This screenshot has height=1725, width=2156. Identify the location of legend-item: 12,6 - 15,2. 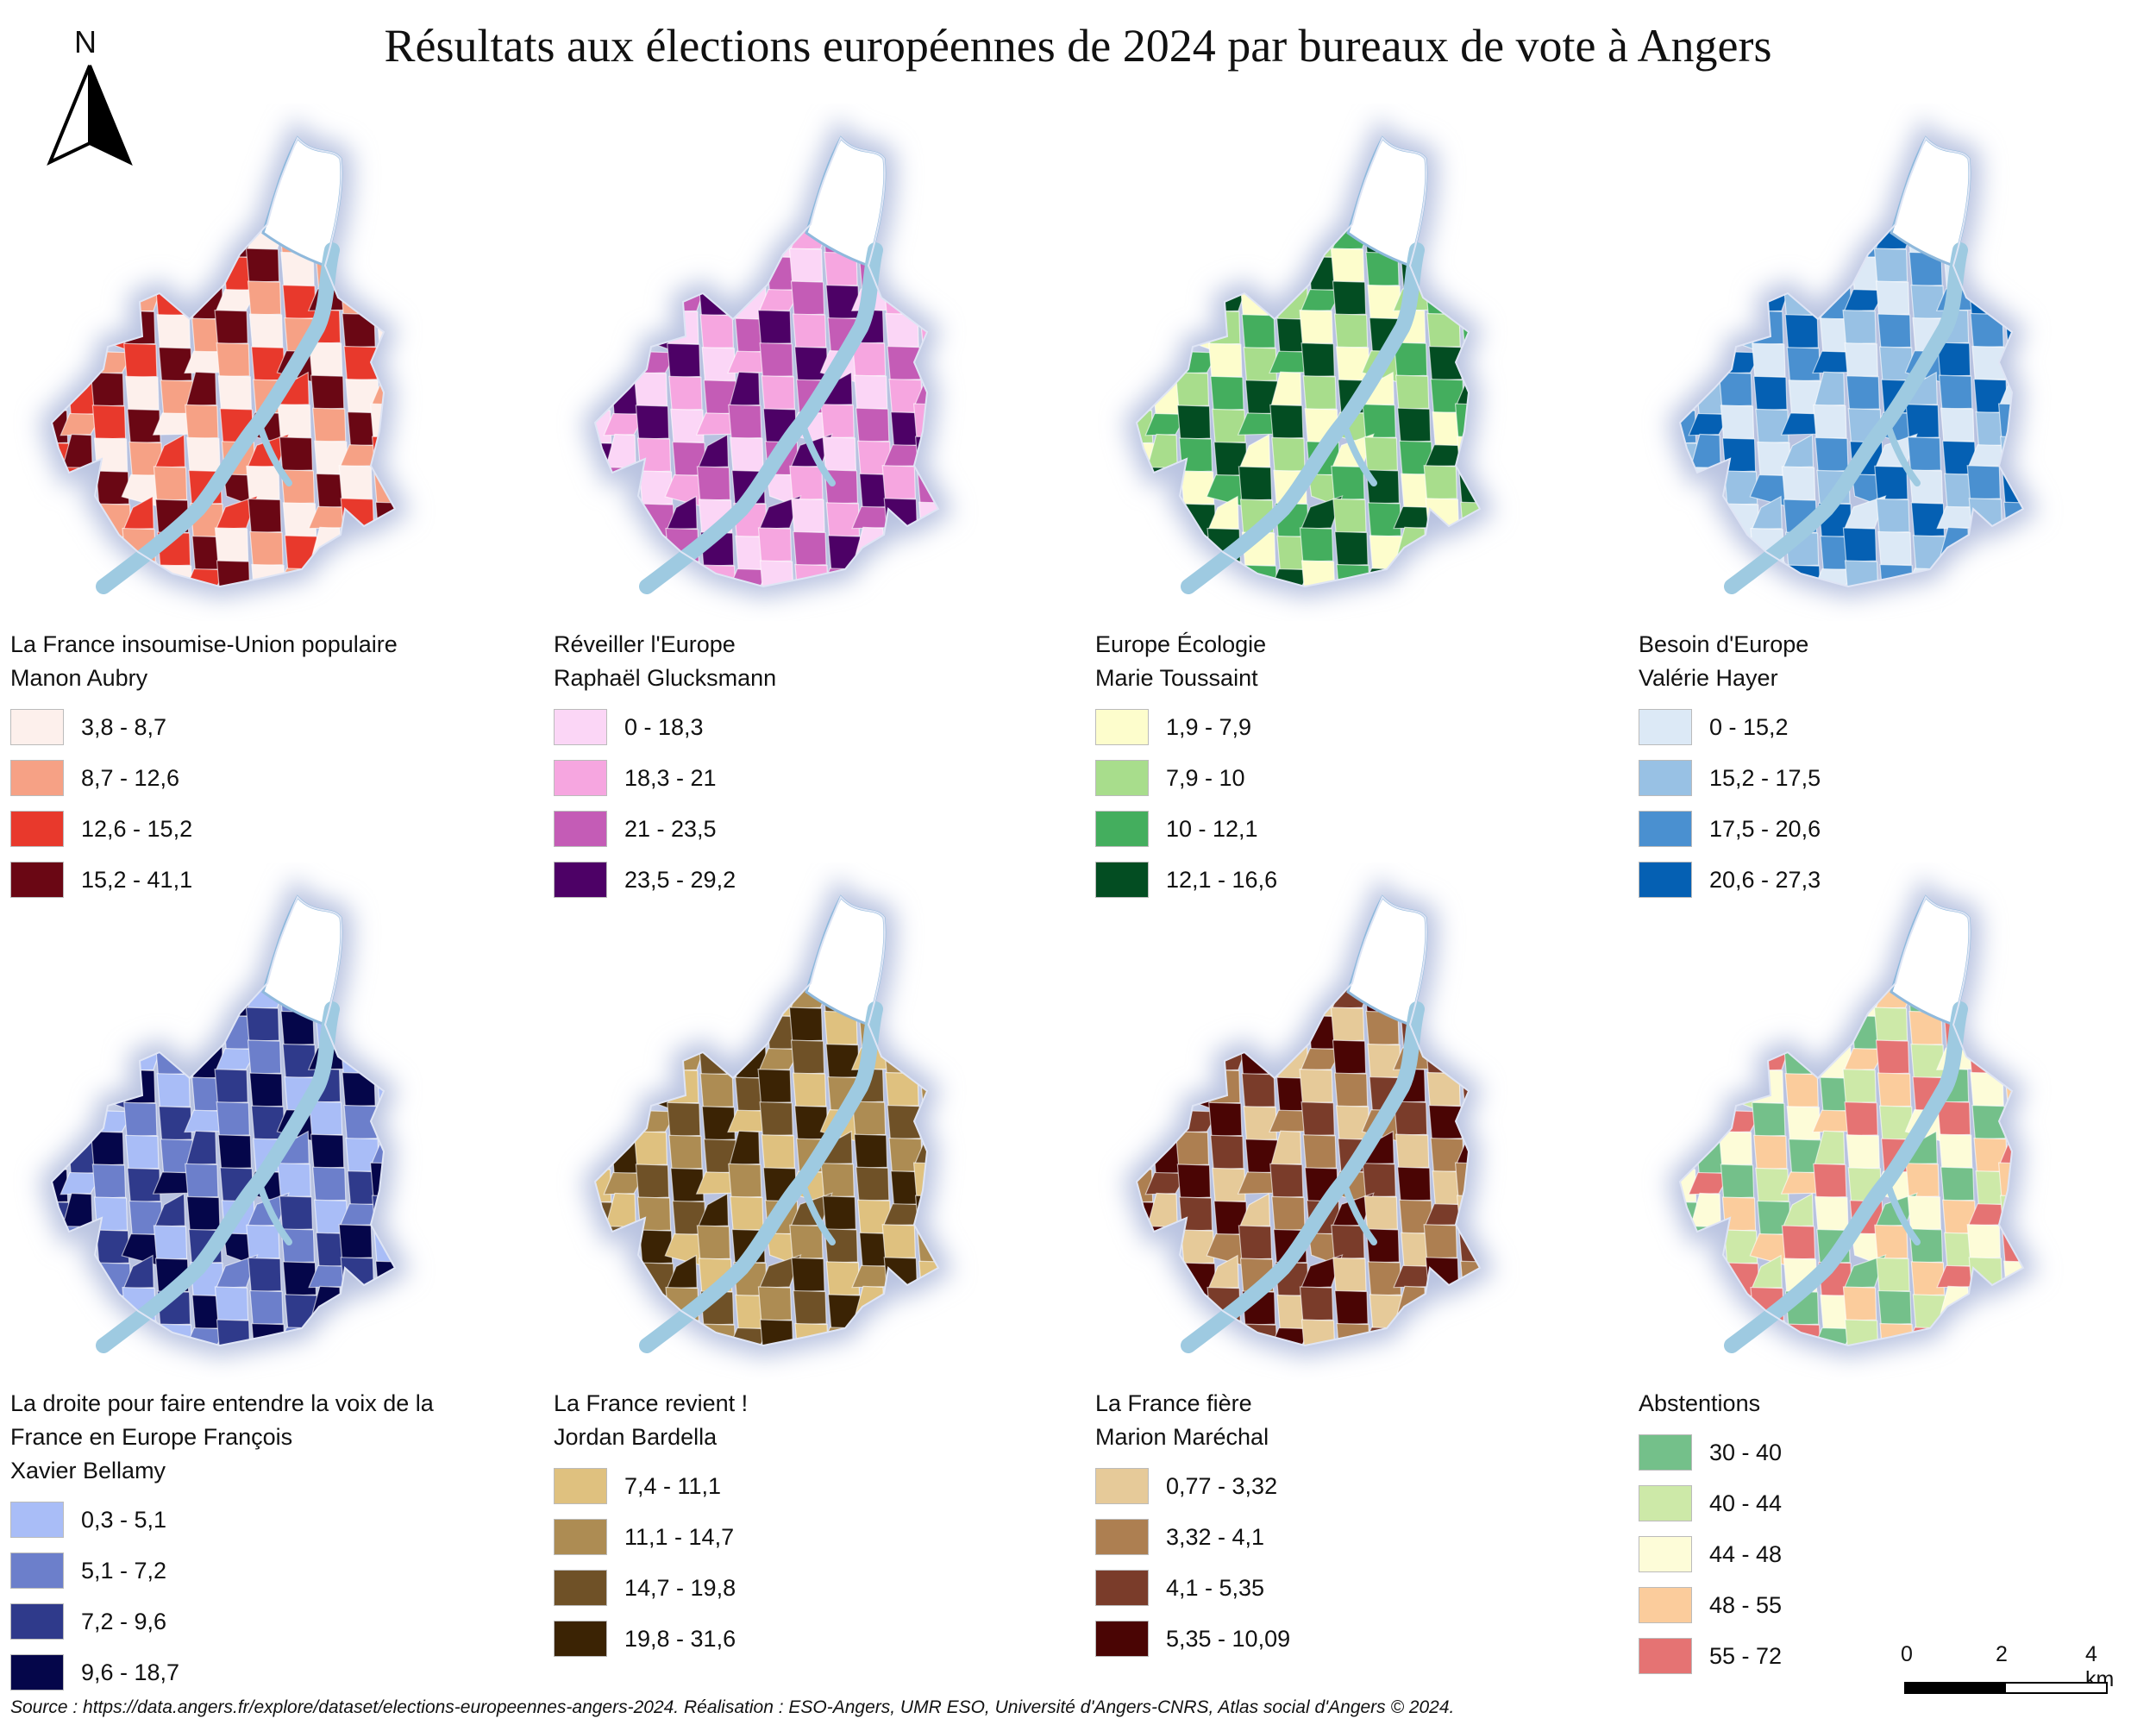
(204, 829).